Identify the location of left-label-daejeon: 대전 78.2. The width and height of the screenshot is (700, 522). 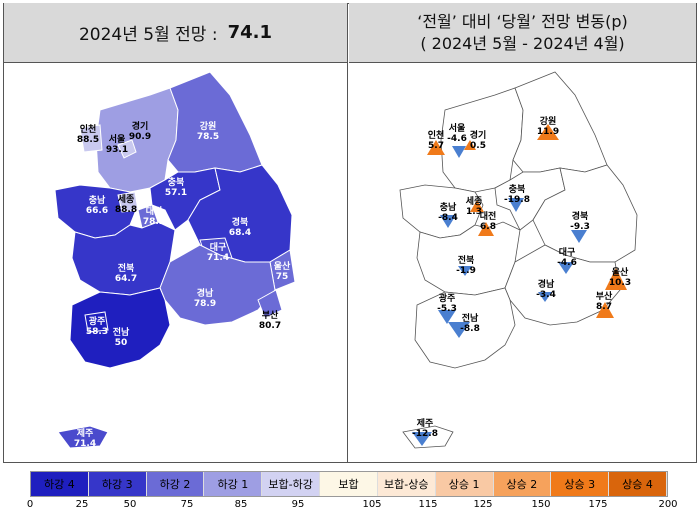
(154, 217).